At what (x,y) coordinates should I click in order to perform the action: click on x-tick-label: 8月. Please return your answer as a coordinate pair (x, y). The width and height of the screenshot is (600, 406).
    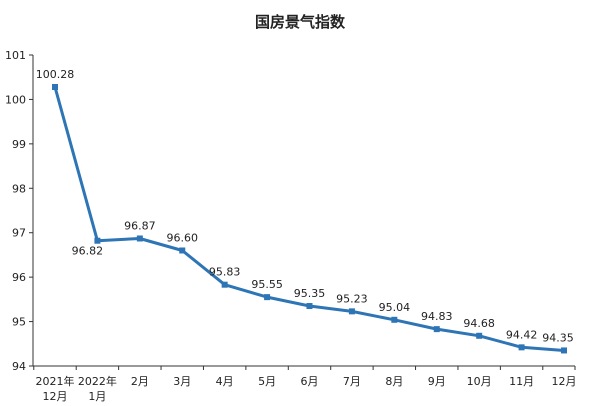
    Looking at the image, I should click on (394, 381).